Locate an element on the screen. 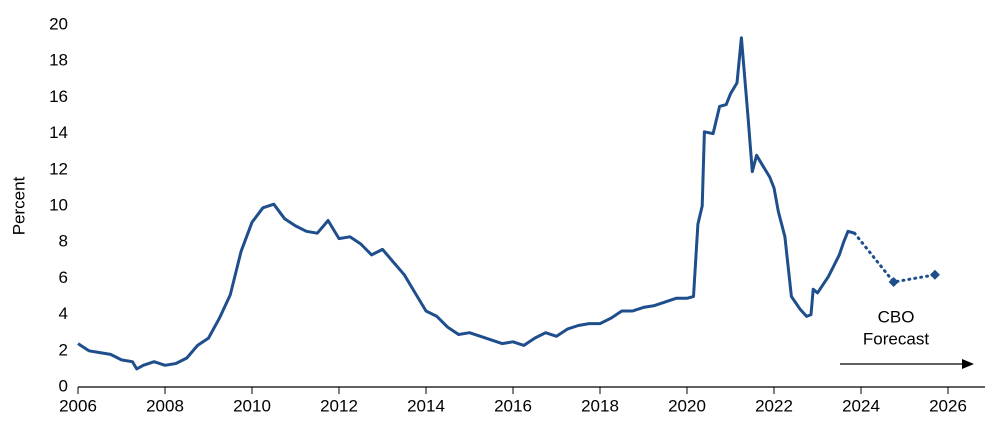 This screenshot has width=1000, height=445. y-tick-label: 12 is located at coordinates (58, 168).